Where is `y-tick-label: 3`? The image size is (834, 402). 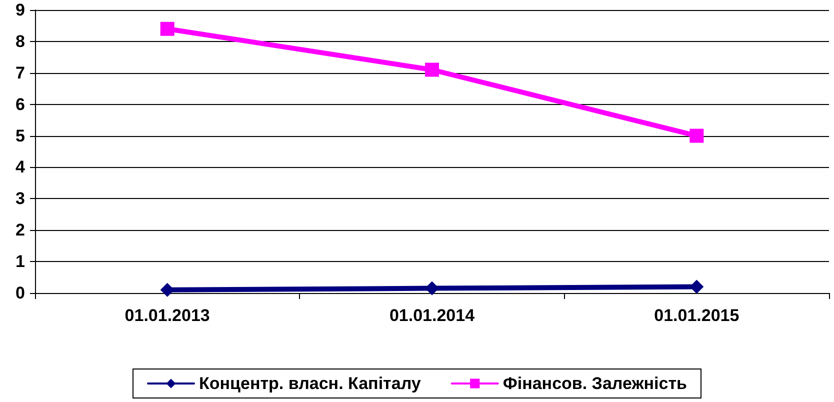
y-tick-label: 3 is located at coordinates (20, 198).